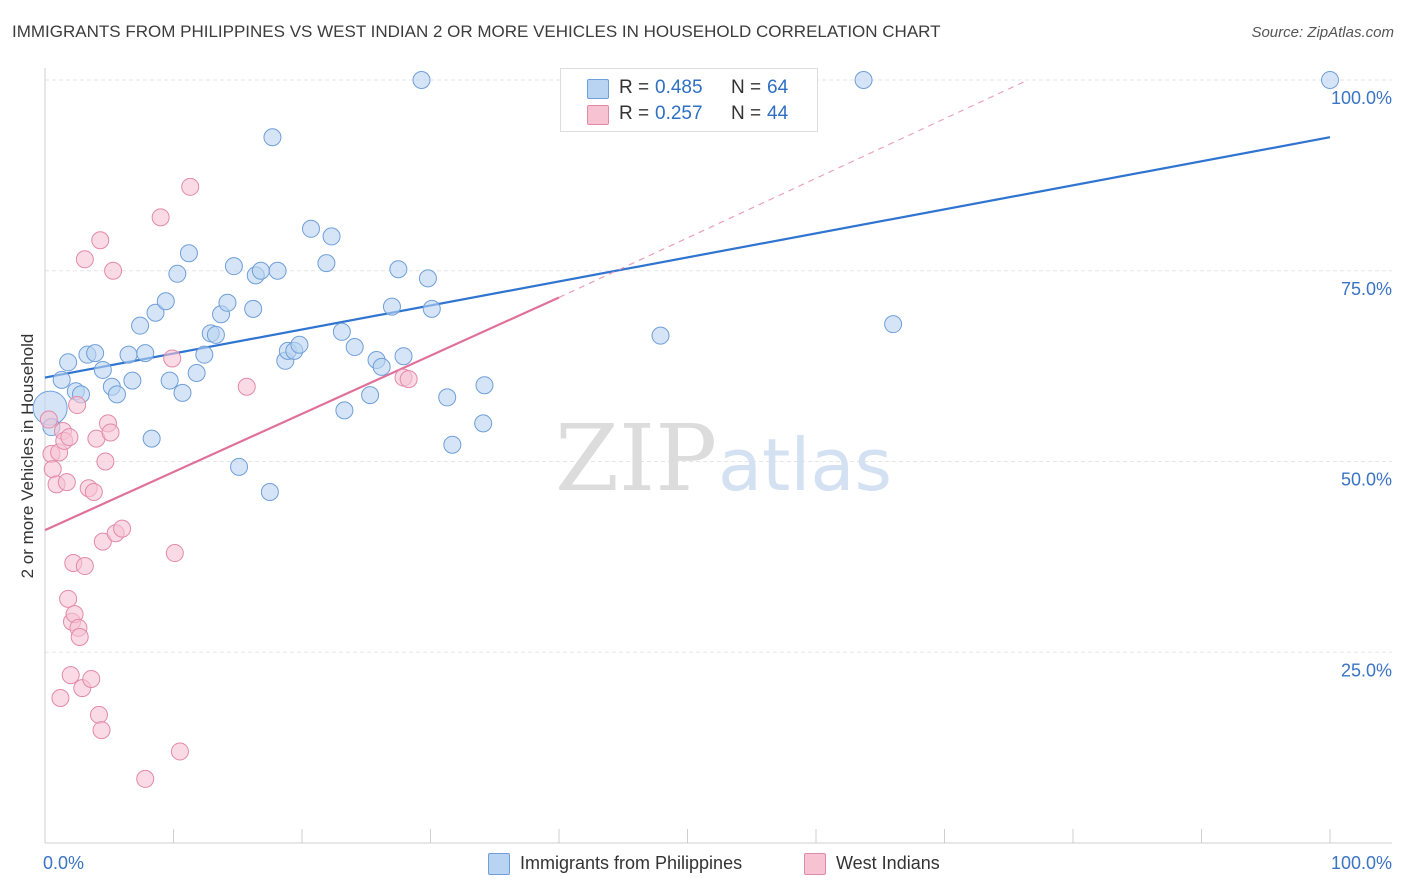 This screenshot has height=892, width=1406. What do you see at coordinates (1366, 289) in the screenshot?
I see `y-tick-label: 75.0%` at bounding box center [1366, 289].